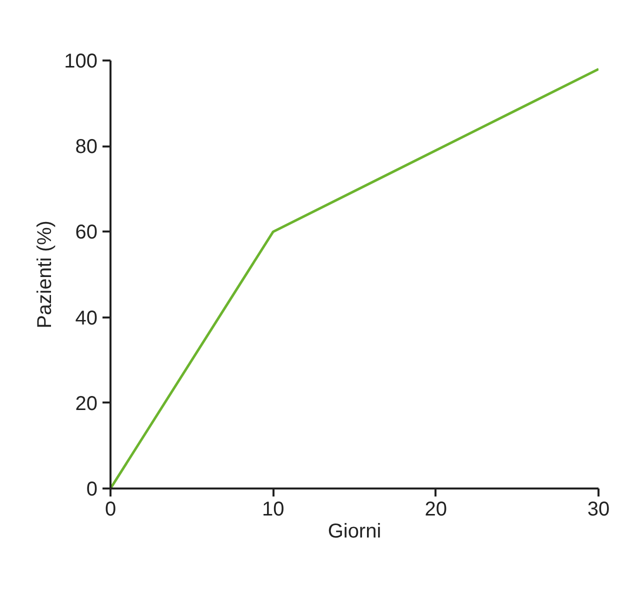 The width and height of the screenshot is (627, 594). What do you see at coordinates (86, 403) in the screenshot?
I see `y-tick-label: 20` at bounding box center [86, 403].